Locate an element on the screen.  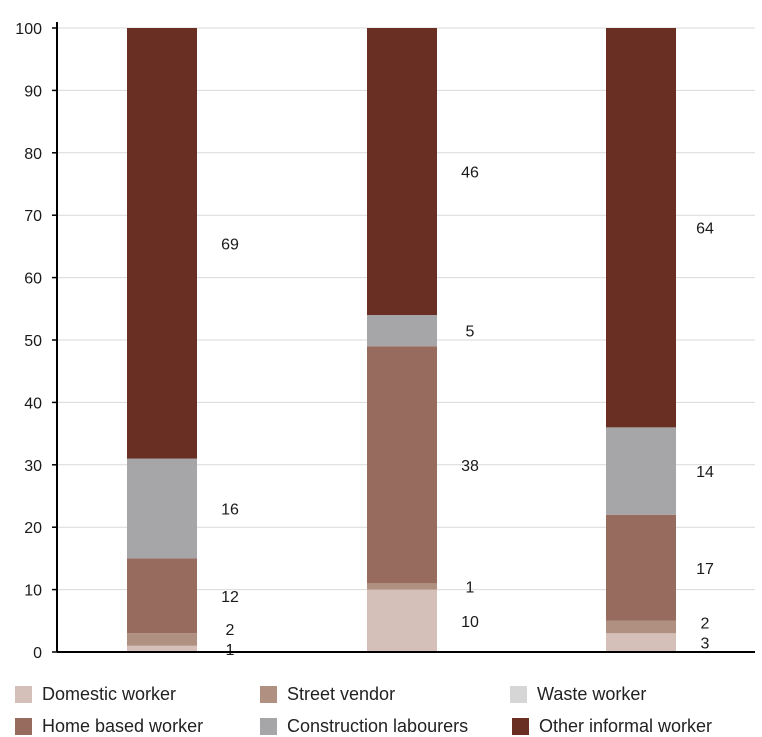
y-tick-label: 70 is located at coordinates (33, 216).